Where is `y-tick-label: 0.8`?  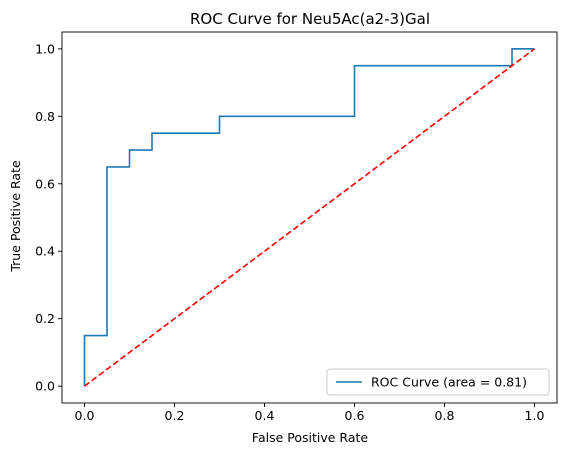 y-tick-label: 0.8 is located at coordinates (45, 116).